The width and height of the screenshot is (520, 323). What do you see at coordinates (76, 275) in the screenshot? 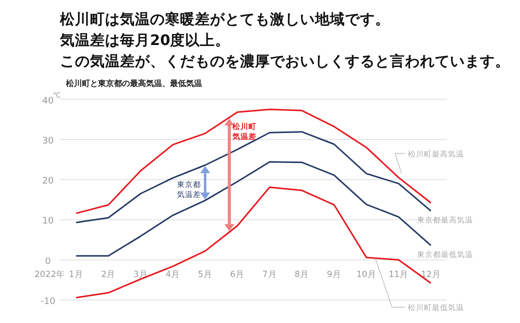
I see `x-tick-label: 1月` at bounding box center [76, 275].